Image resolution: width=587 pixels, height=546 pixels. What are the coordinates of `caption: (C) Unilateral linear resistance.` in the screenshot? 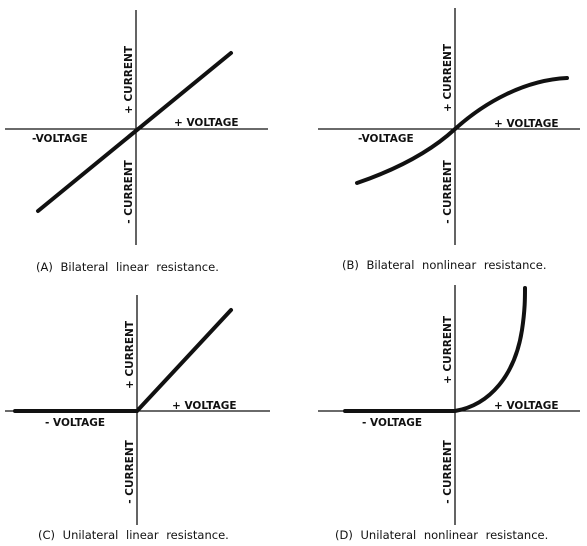 It's located at (133, 535).